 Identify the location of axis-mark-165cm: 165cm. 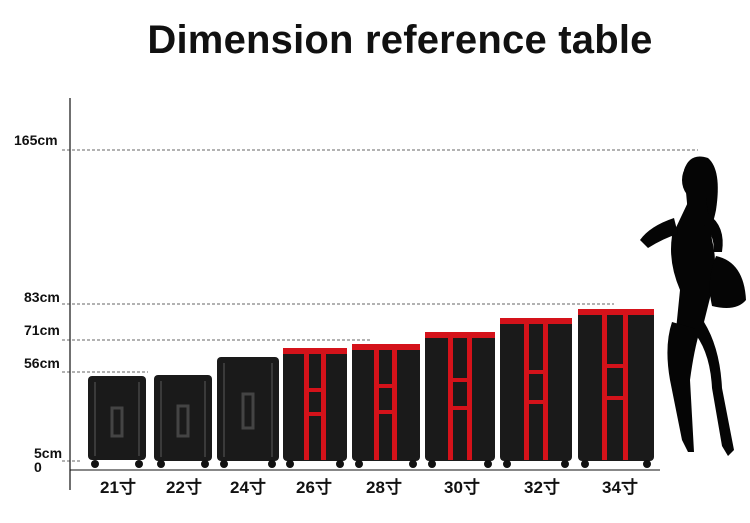
(36, 140).